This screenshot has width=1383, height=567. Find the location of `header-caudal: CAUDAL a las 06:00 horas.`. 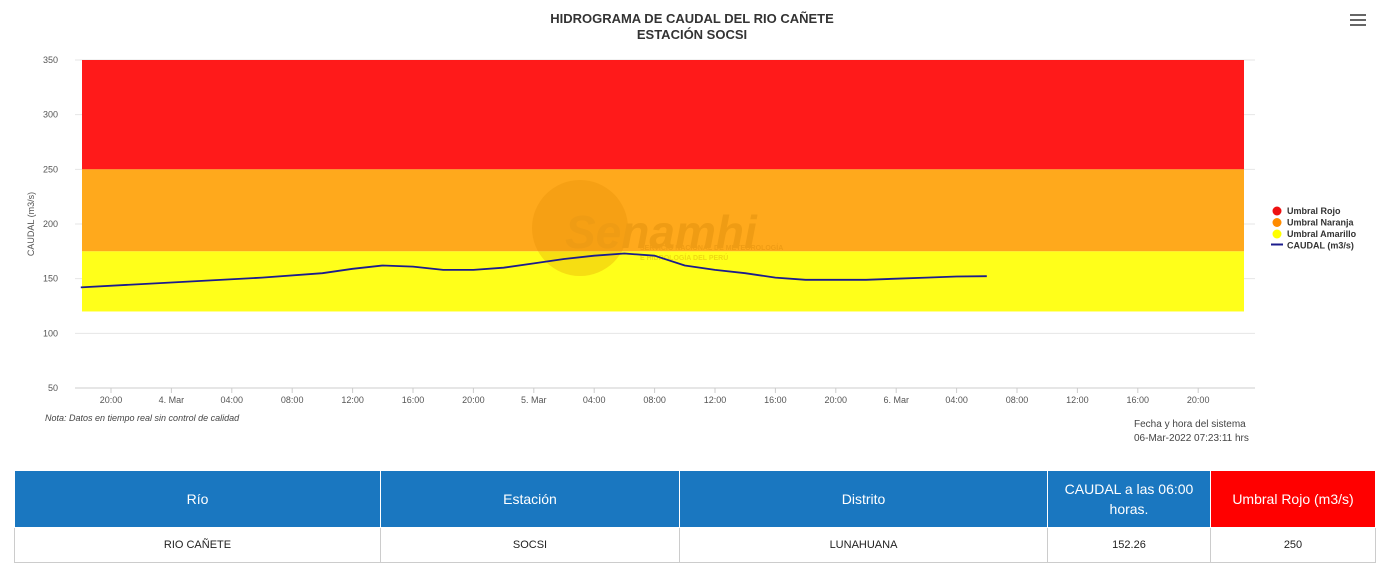

header-caudal: CAUDAL a las 06:00 horas. is located at coordinates (1129, 499).